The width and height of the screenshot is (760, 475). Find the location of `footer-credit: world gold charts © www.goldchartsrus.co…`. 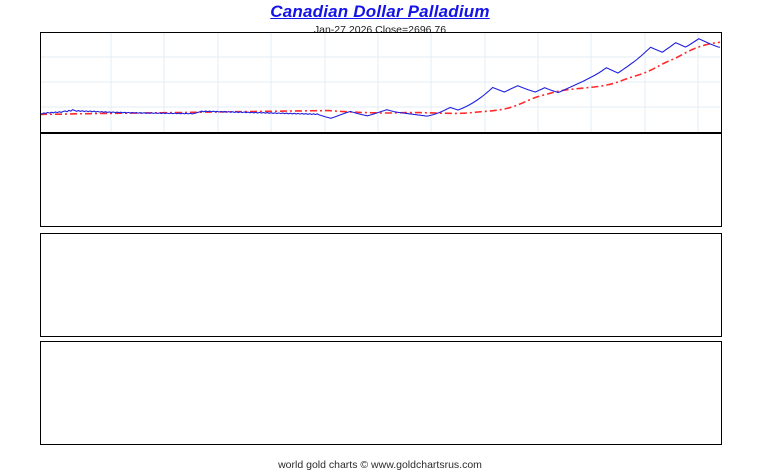

footer-credit: world gold charts © www.goldchartsrus.co… is located at coordinates (380, 465).